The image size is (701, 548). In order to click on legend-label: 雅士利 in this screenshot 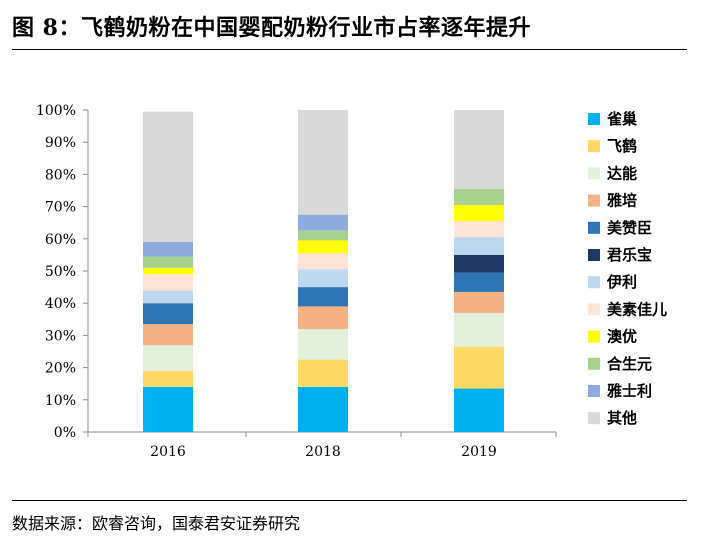, I will do `click(629, 391)`.